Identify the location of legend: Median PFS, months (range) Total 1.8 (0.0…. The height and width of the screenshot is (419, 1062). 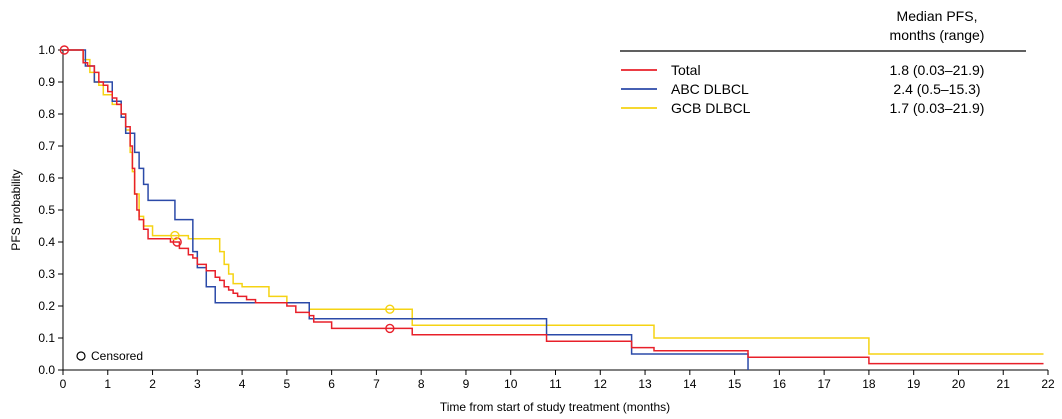
(823, 62).